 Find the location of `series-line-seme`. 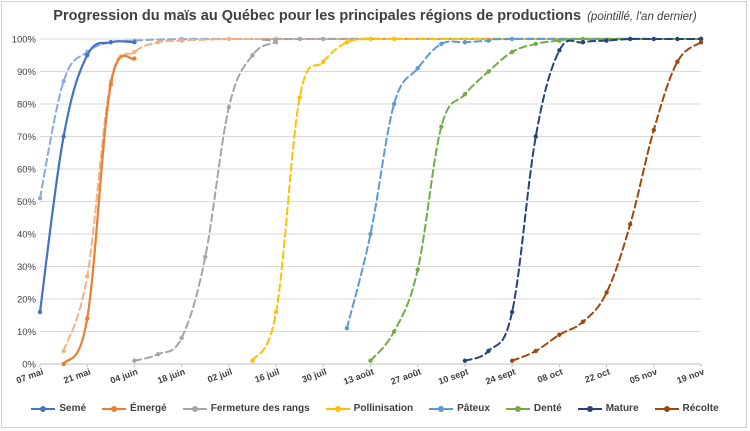

series-line-seme is located at coordinates (87, 177).